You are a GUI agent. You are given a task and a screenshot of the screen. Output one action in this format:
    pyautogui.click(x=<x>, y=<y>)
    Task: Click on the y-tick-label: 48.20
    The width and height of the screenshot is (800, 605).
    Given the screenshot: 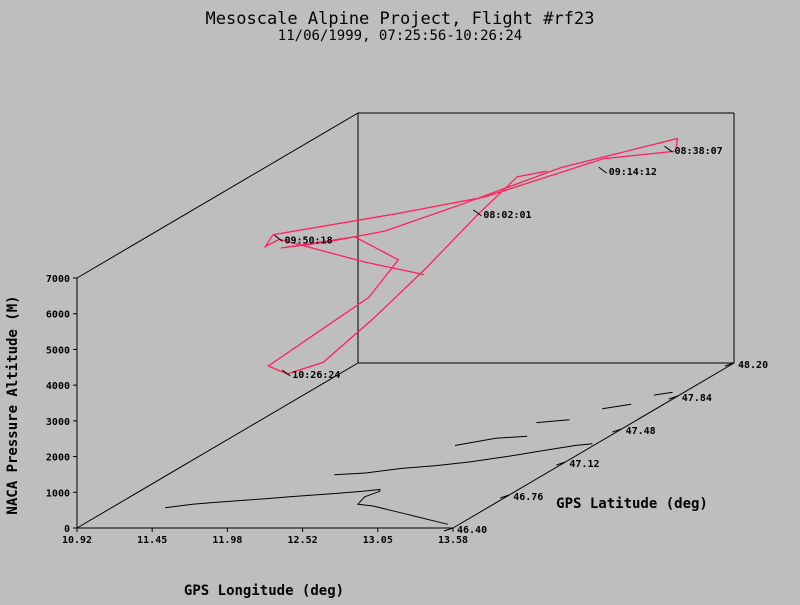 What is the action you would take?
    pyautogui.click(x=753, y=365)
    